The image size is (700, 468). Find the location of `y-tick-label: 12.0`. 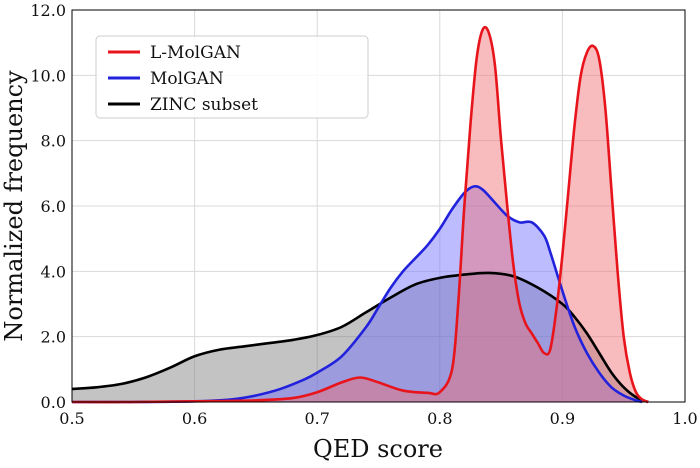

y-tick-label: 12.0 is located at coordinates (48, 10).